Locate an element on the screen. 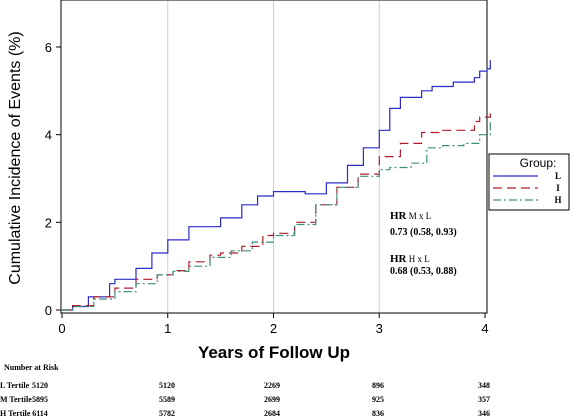  hr-h-x-l-value: 0.68 (0.53, 0.88) is located at coordinates (423, 271).